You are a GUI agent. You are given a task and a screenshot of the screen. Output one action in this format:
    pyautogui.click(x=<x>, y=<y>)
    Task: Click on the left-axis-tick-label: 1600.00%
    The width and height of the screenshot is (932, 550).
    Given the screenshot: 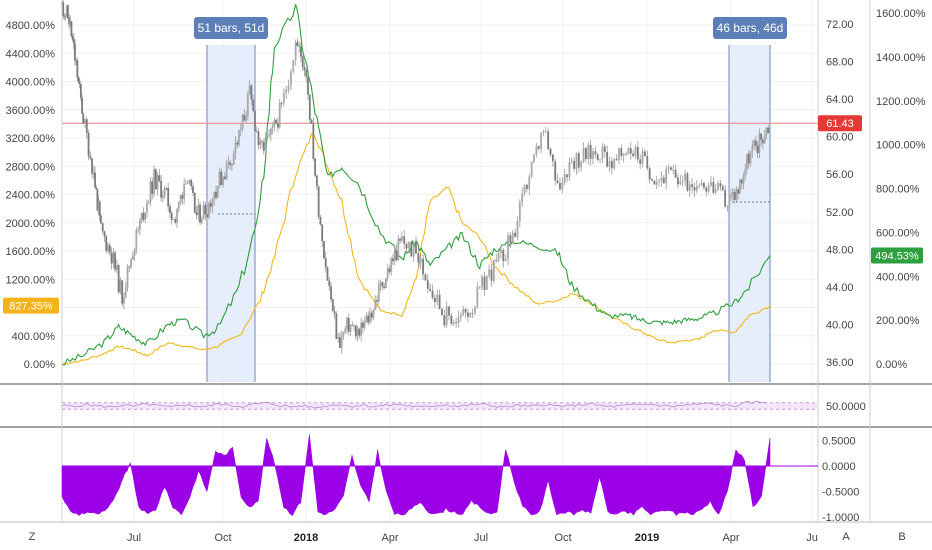 What is the action you would take?
    pyautogui.click(x=30, y=252)
    